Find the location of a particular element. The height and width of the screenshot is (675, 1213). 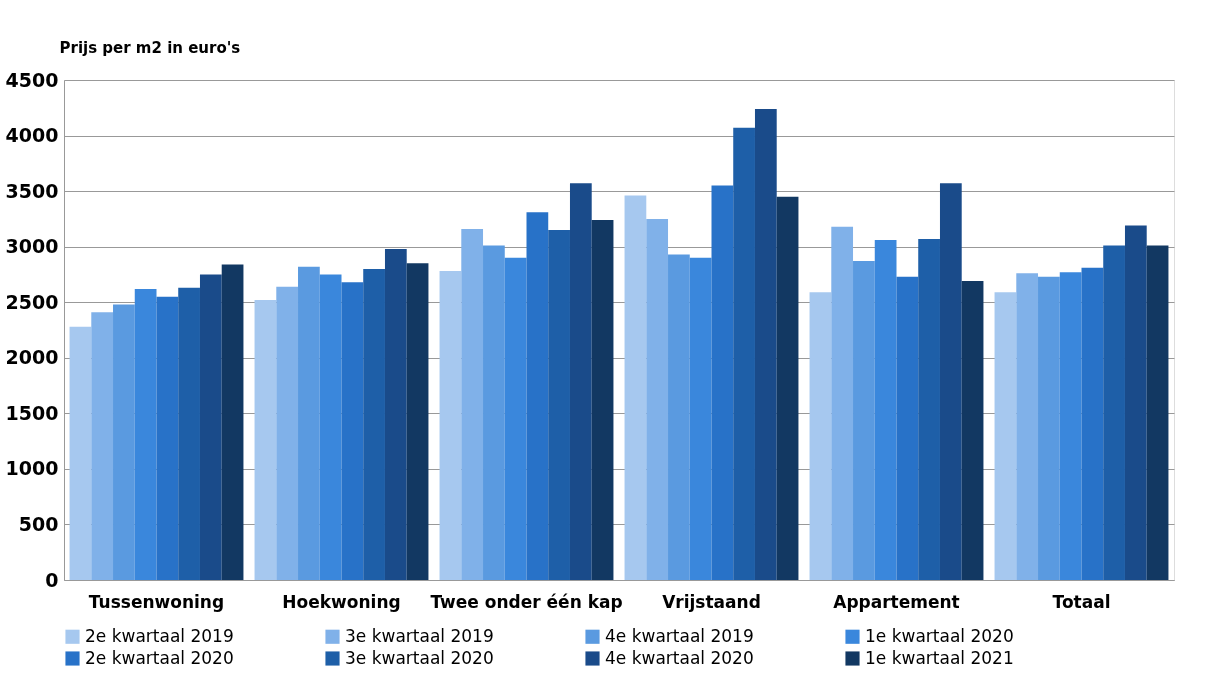

y-tick-label: 3500 is located at coordinates (32, 190).